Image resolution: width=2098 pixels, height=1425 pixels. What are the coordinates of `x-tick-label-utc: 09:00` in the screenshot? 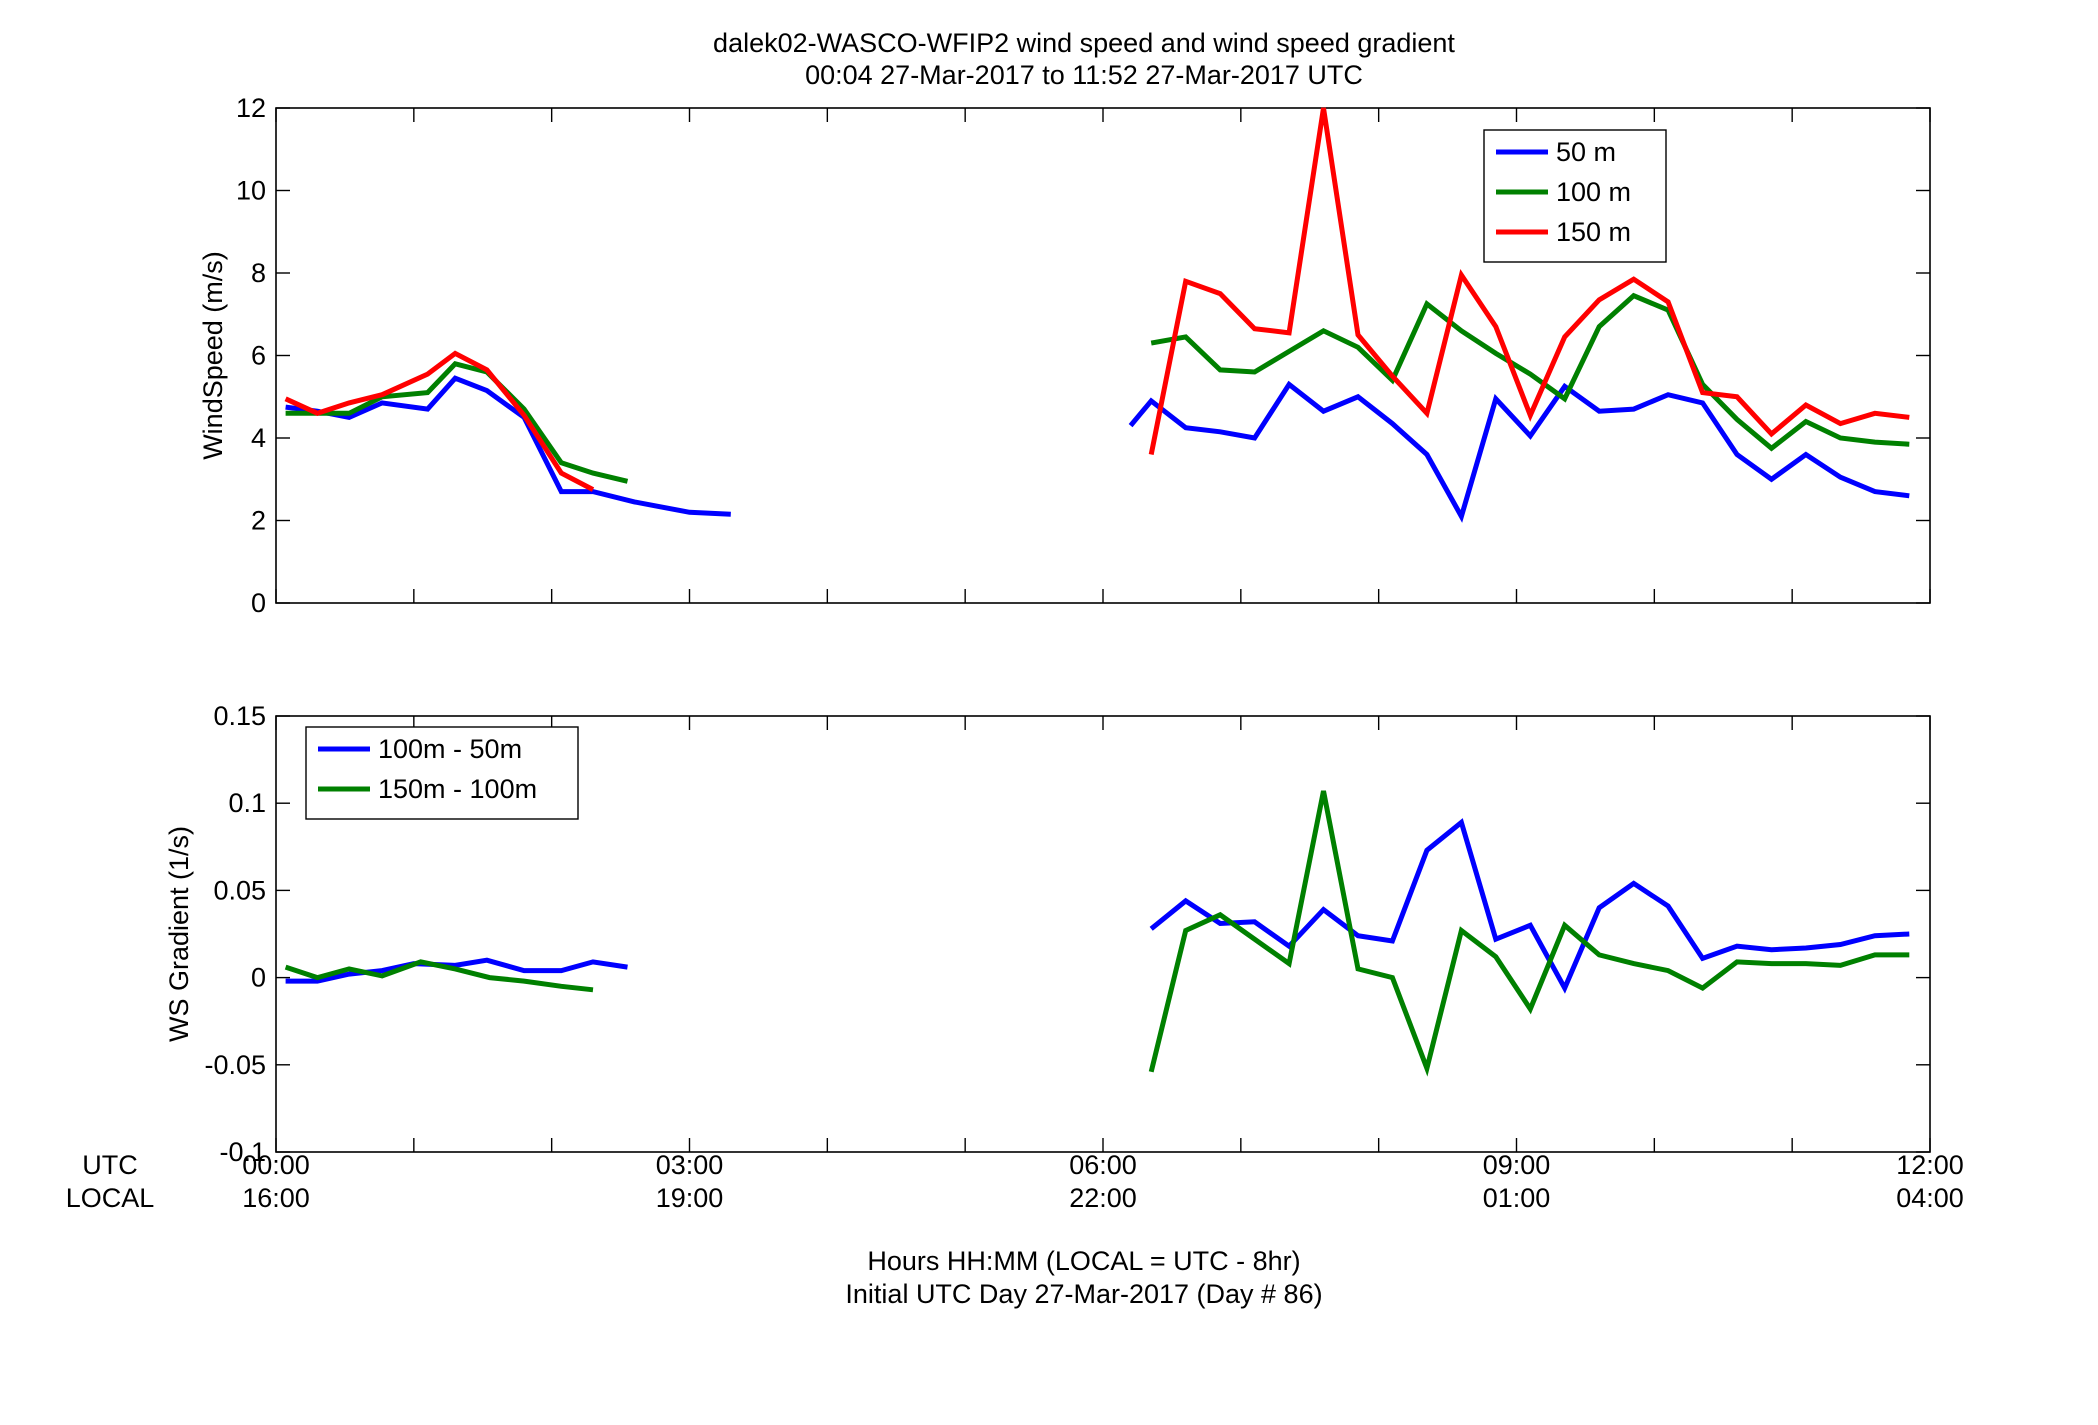 It's located at (1517, 1165).